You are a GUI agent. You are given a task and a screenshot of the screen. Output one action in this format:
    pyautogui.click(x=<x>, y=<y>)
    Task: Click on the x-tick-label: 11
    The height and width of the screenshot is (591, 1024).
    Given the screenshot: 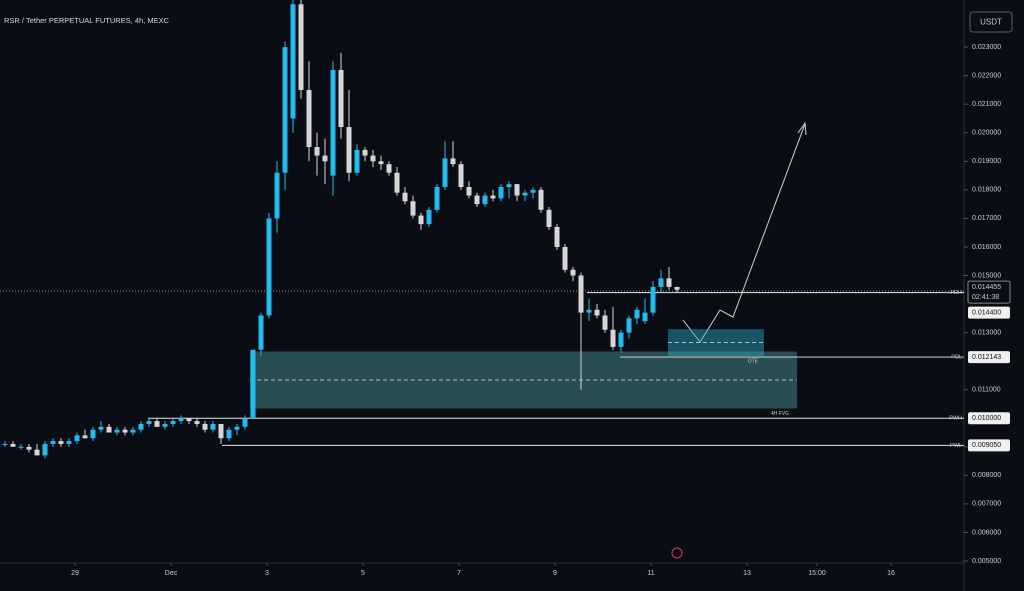 What is the action you would take?
    pyautogui.click(x=650, y=573)
    